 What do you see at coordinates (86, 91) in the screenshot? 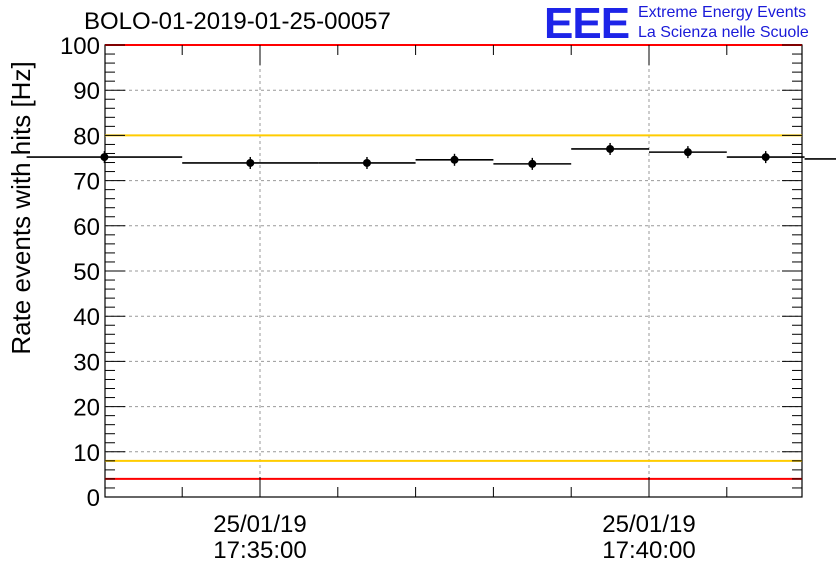
I see `y-tick-label: 90` at bounding box center [86, 91].